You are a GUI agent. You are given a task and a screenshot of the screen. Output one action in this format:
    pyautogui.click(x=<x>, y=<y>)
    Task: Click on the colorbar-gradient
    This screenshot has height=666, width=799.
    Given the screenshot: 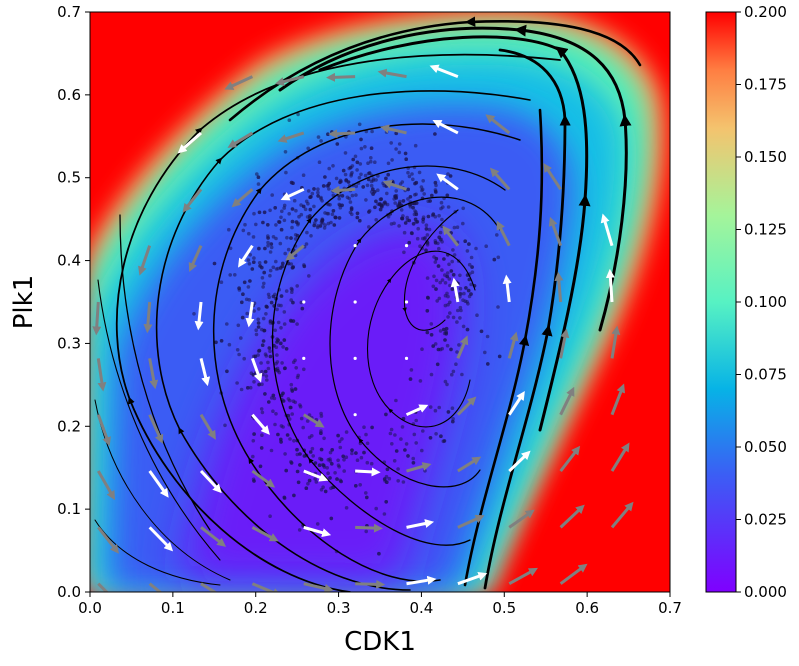 What is the action you would take?
    pyautogui.click(x=721, y=302)
    